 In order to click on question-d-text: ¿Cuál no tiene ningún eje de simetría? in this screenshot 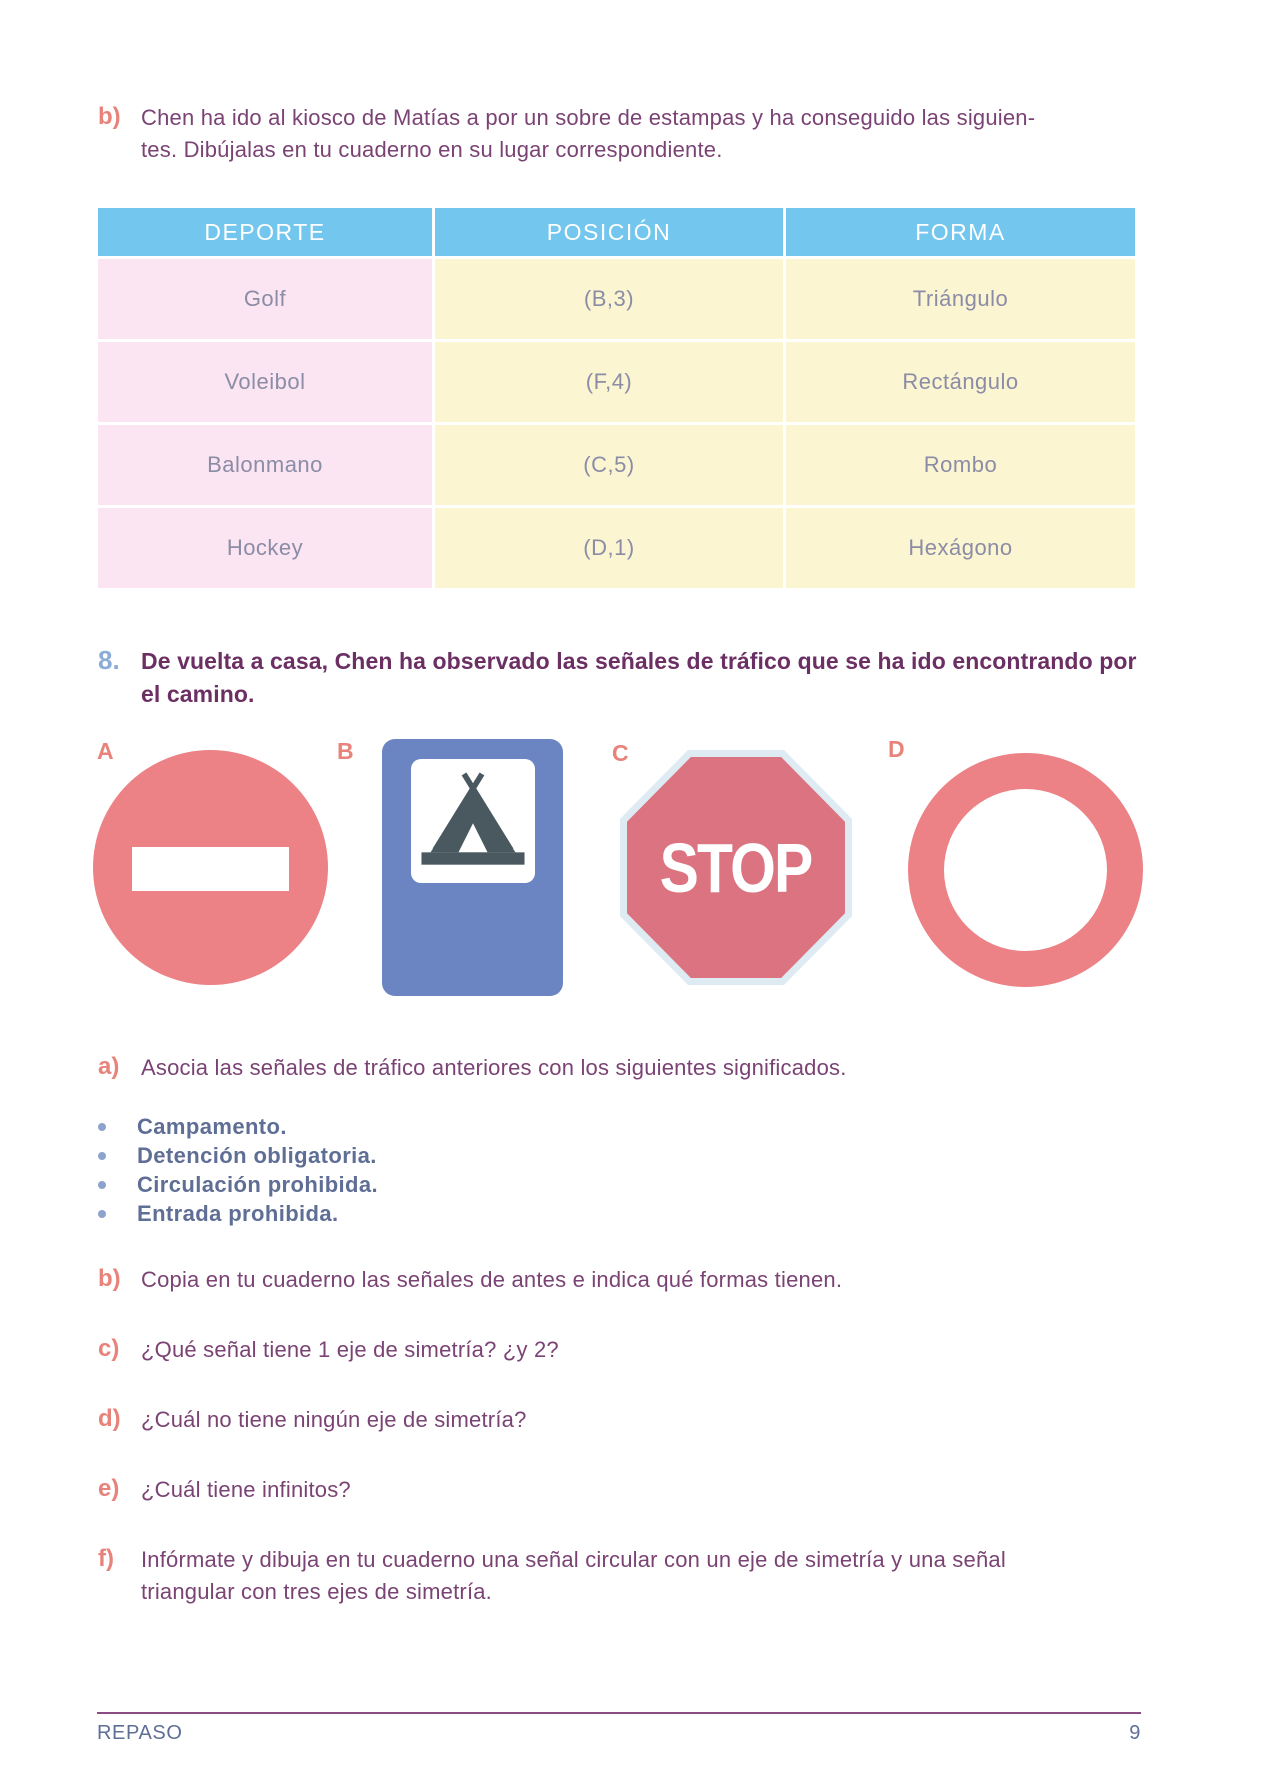, I will do `click(334, 1419)`.